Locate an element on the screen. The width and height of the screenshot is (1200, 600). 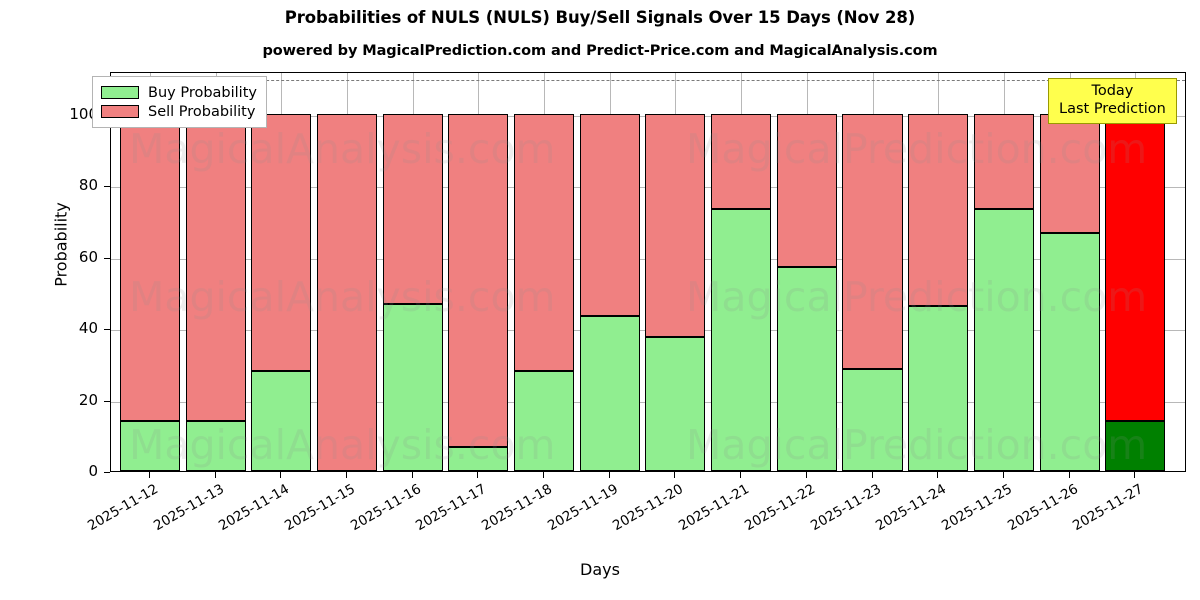
today-annotation: Today Last Prediction is located at coordinates (1112, 101).